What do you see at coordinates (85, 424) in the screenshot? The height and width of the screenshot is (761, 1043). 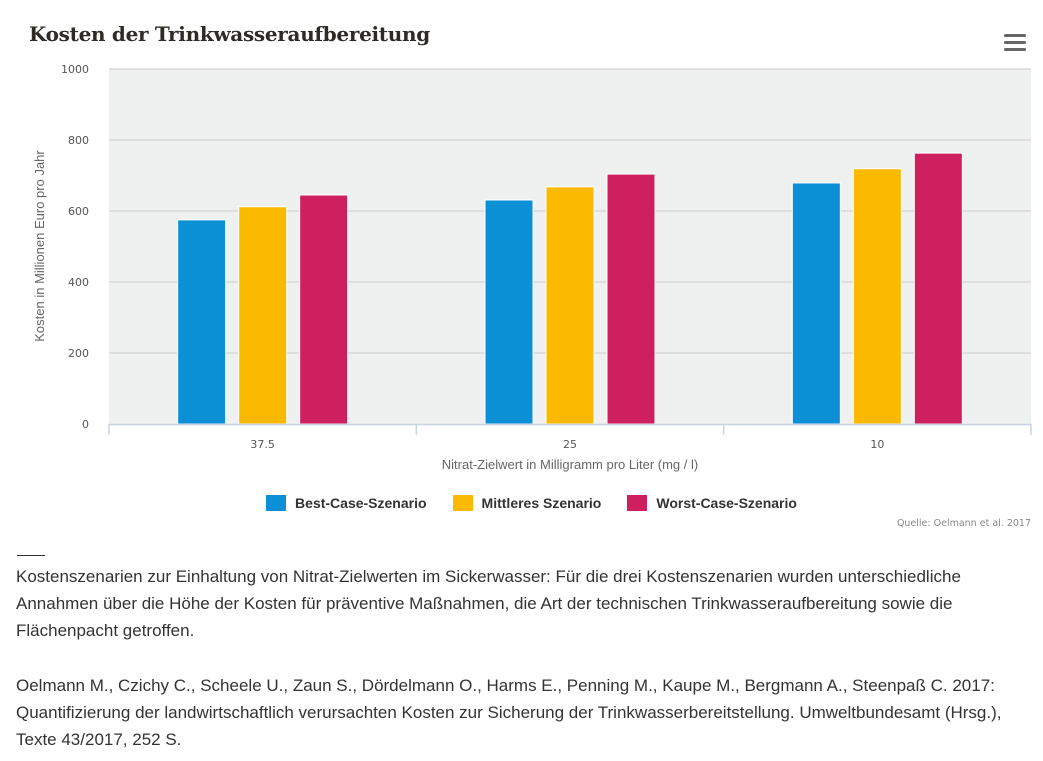 I see `y-tick-label: 0` at bounding box center [85, 424].